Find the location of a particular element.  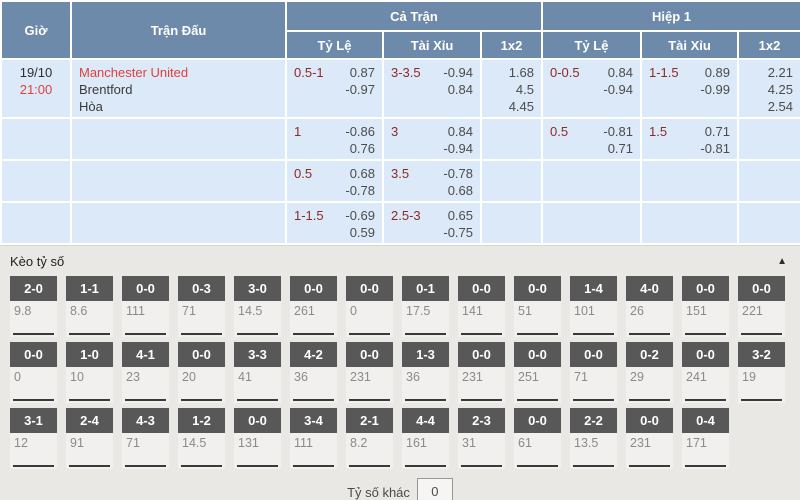

handicap-cell-ft: 1-1.5 -0.69 0.59 is located at coordinates (334, 223).